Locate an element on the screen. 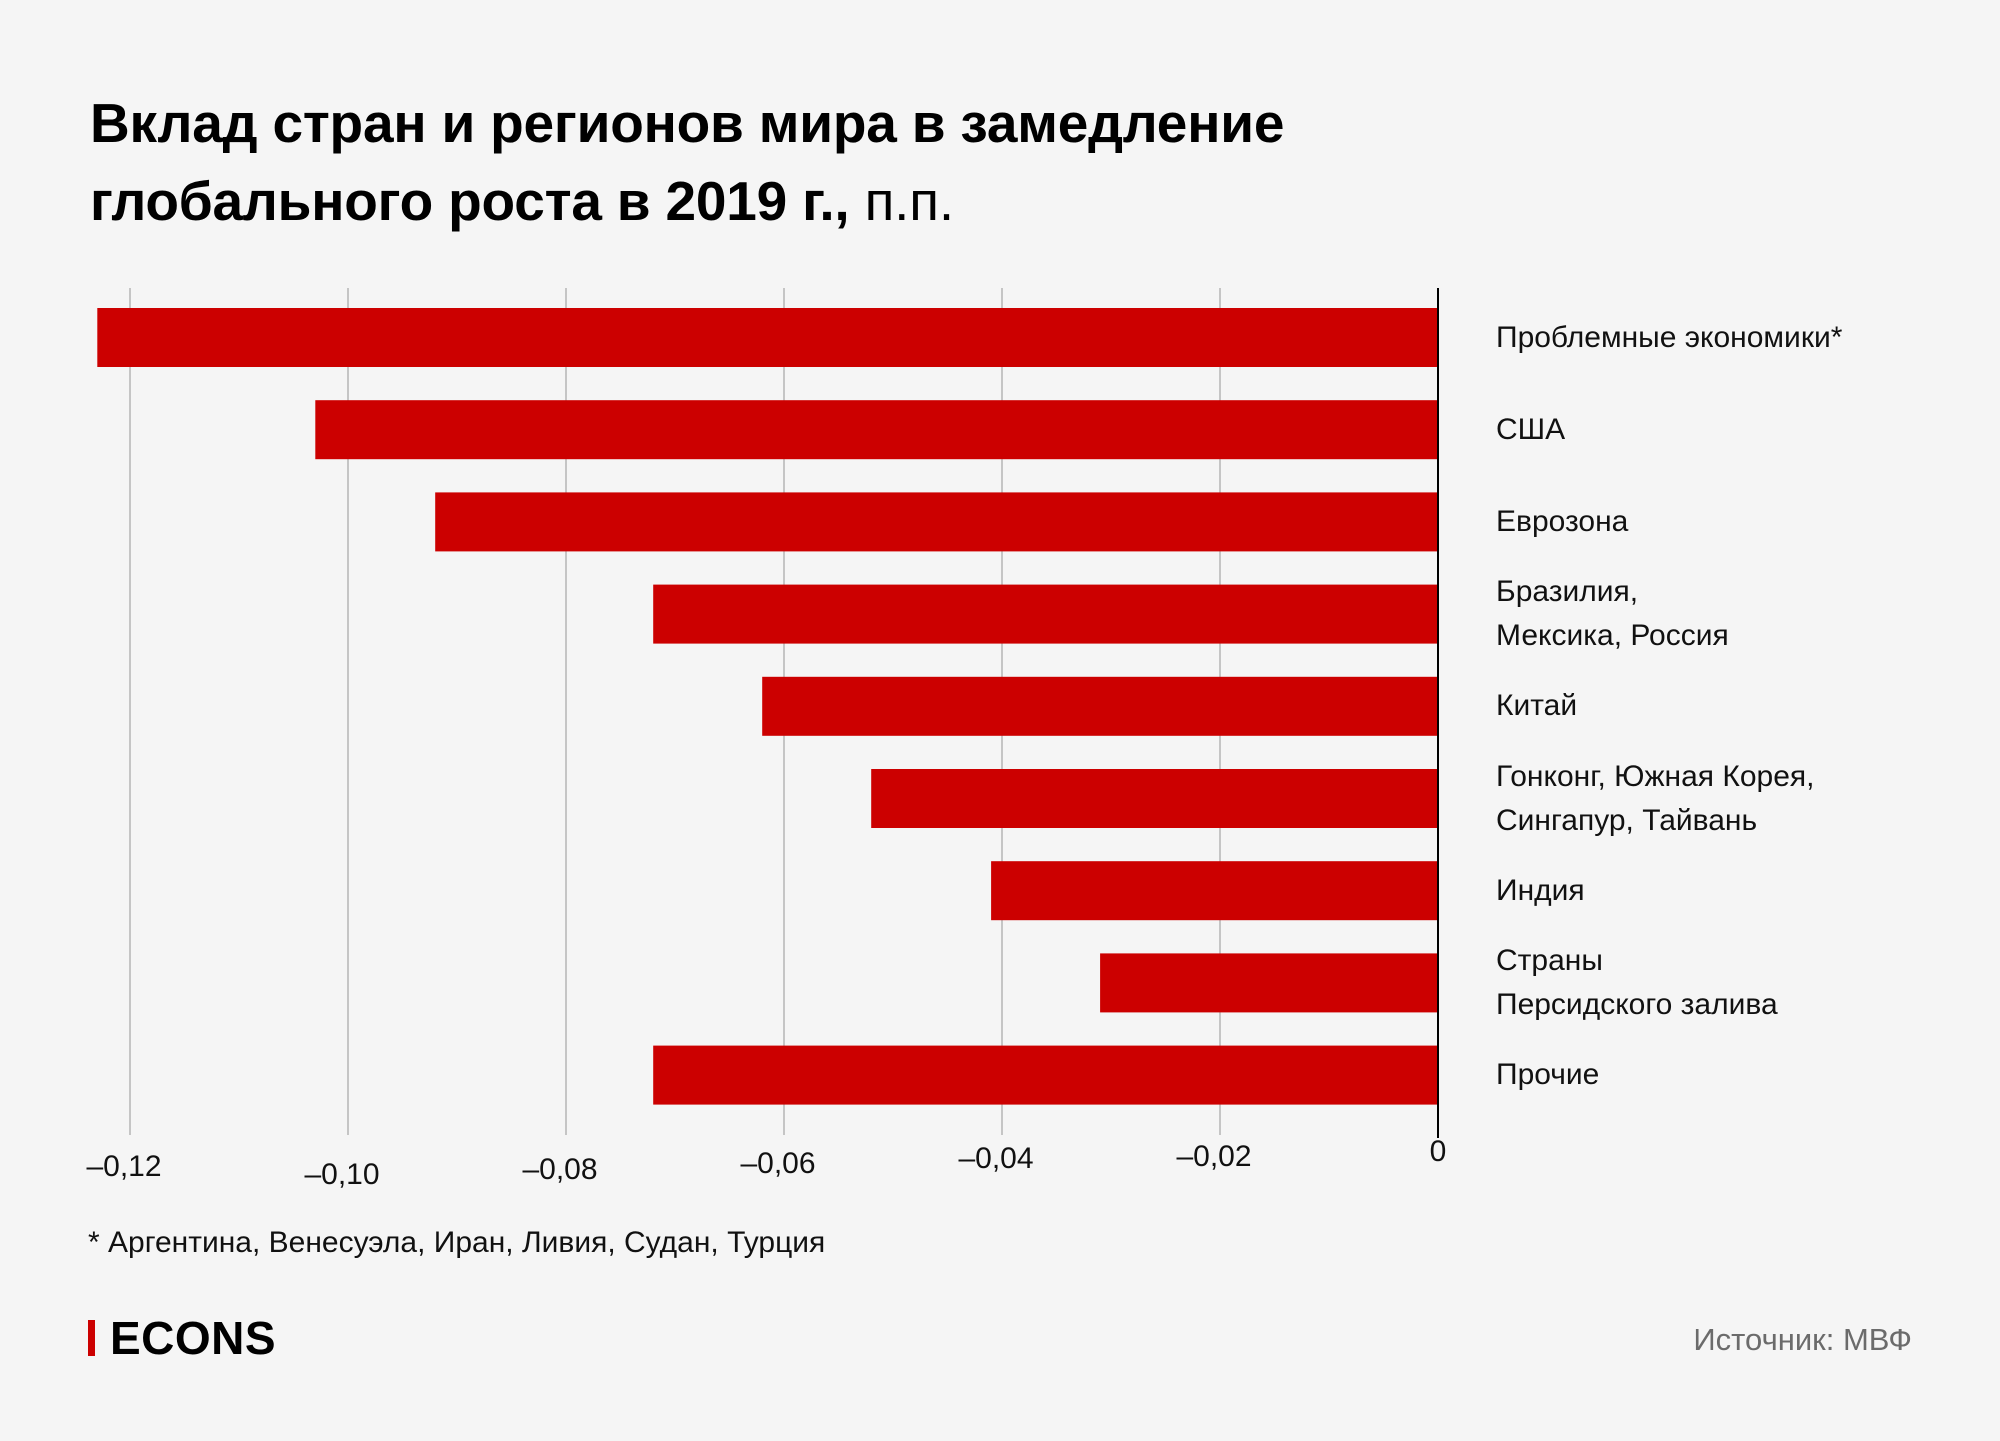  x-tick-label: –0,12 is located at coordinates (123, 1166).